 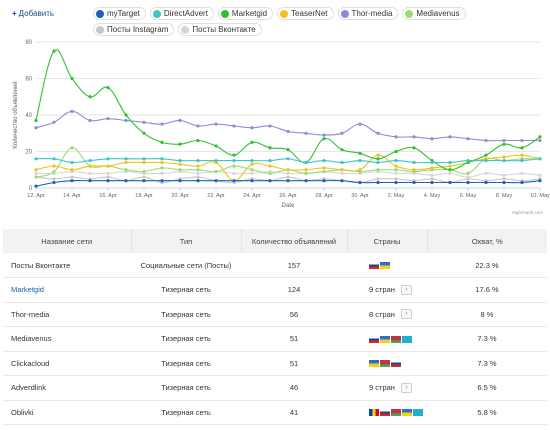 I want to click on y-axis-label: Количество объявлений, so click(x=15, y=114).